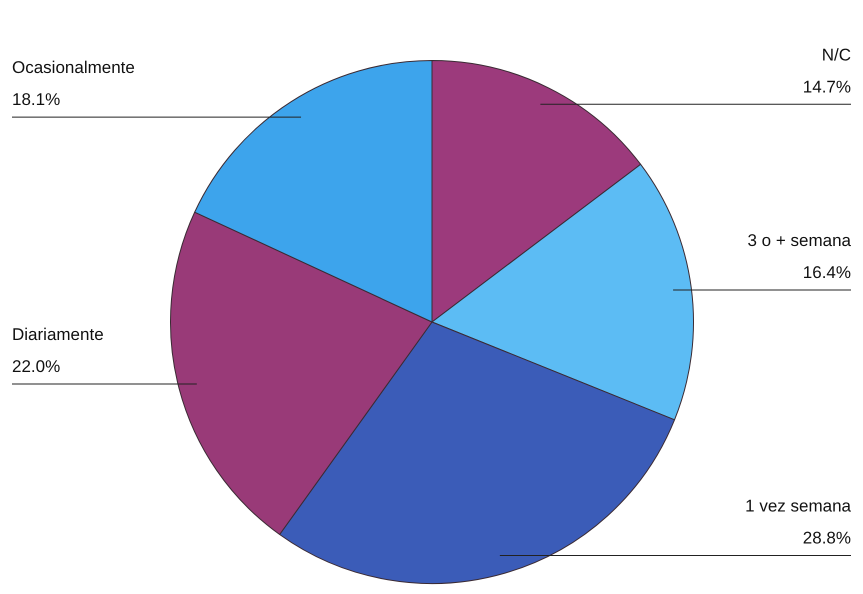 This screenshot has height=594, width=863. I want to click on data-label: 22.0%, so click(36, 366).